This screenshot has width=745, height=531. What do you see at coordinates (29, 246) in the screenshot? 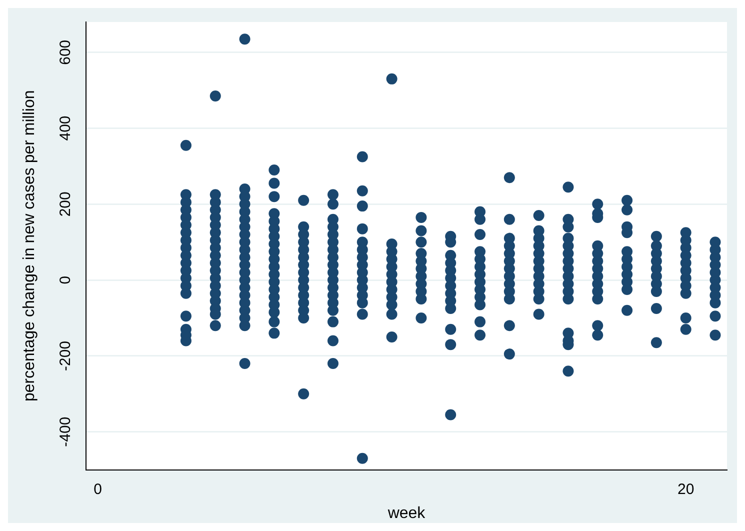
I see `y-axis-title: percentage change in new cases per million` at bounding box center [29, 246].